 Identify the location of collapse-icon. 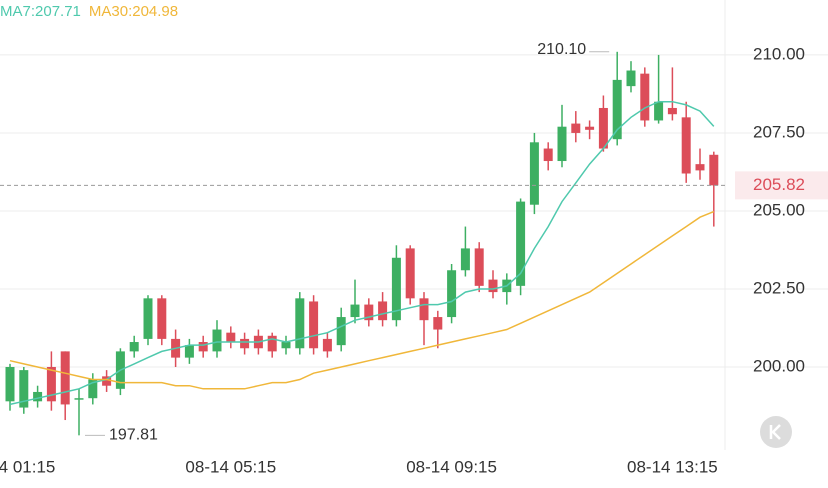
(775, 432).